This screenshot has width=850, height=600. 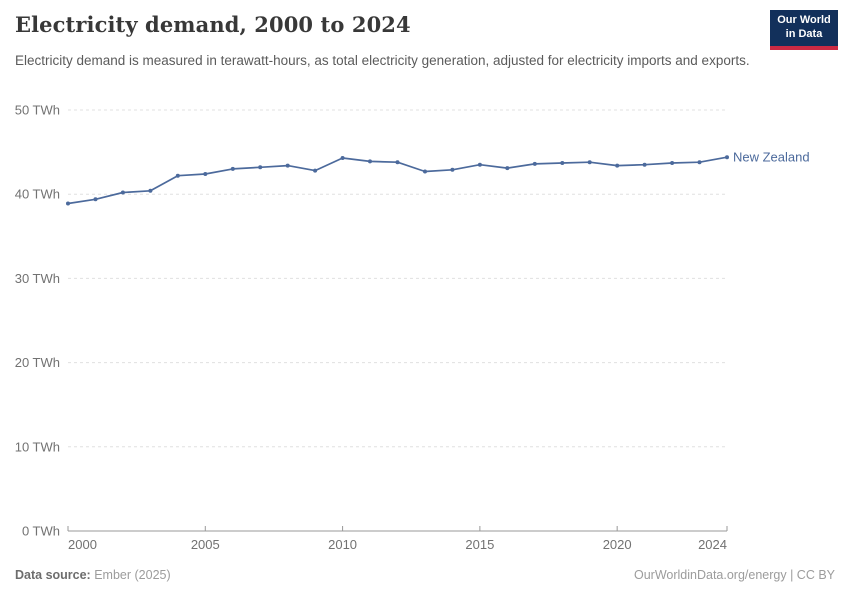 I want to click on owid-logo: Our World in Data, so click(x=804, y=30).